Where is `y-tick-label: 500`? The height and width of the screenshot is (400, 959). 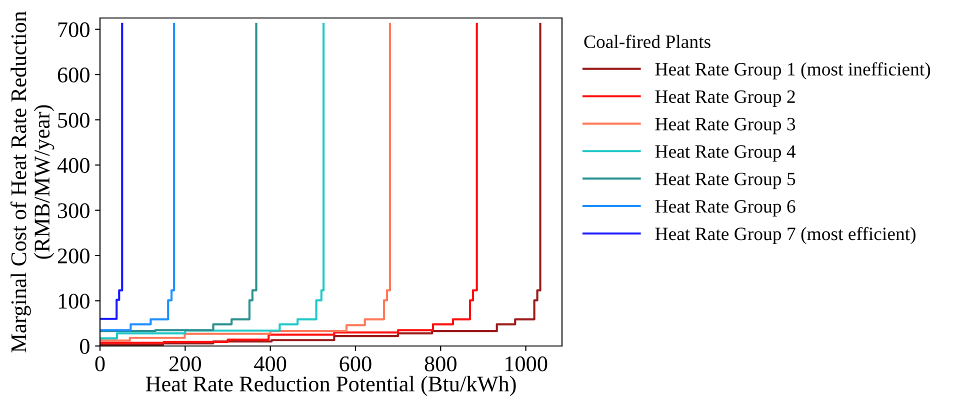 y-tick-label: 500 is located at coordinates (74, 120).